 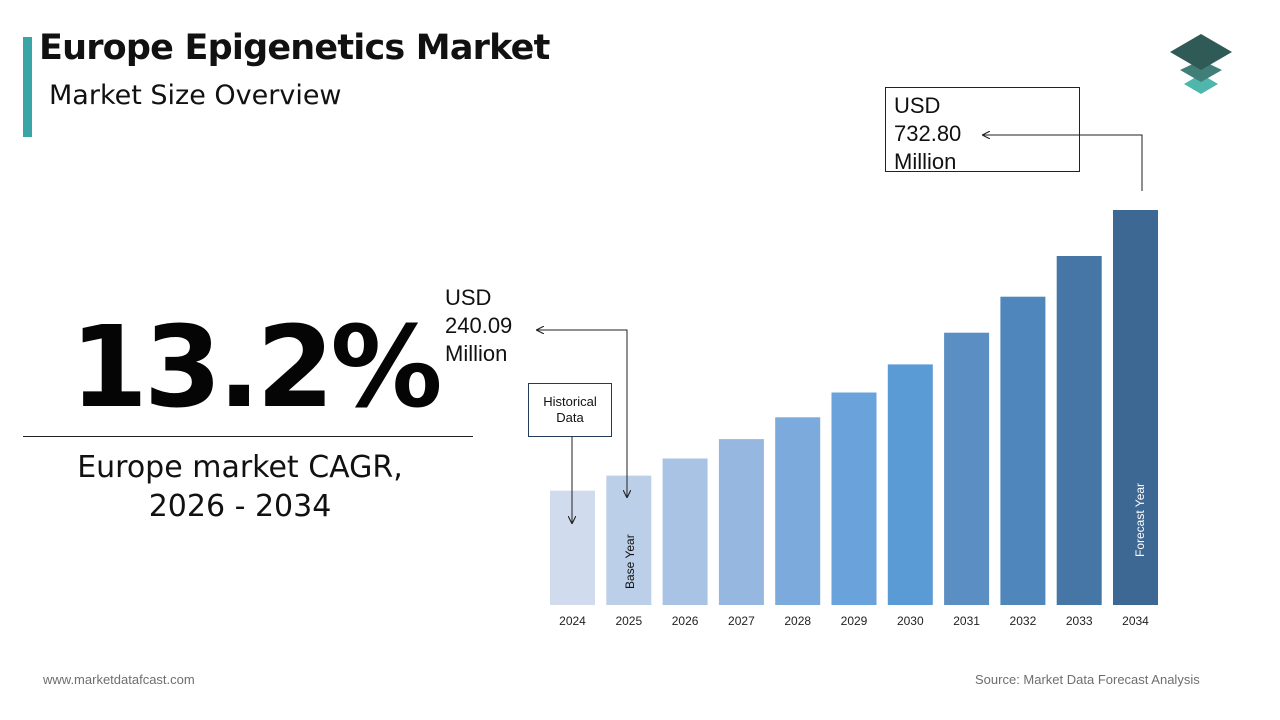 What do you see at coordinates (1079, 430) in the screenshot?
I see `bar-2033` at bounding box center [1079, 430].